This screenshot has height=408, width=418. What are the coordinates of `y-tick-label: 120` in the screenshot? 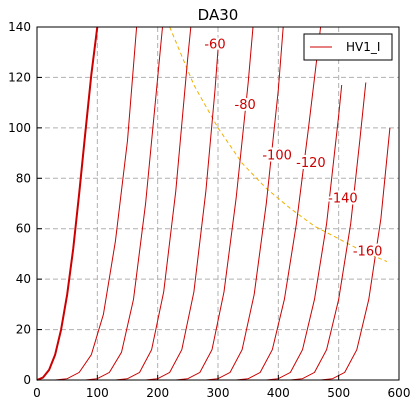 It's located at (19, 77).